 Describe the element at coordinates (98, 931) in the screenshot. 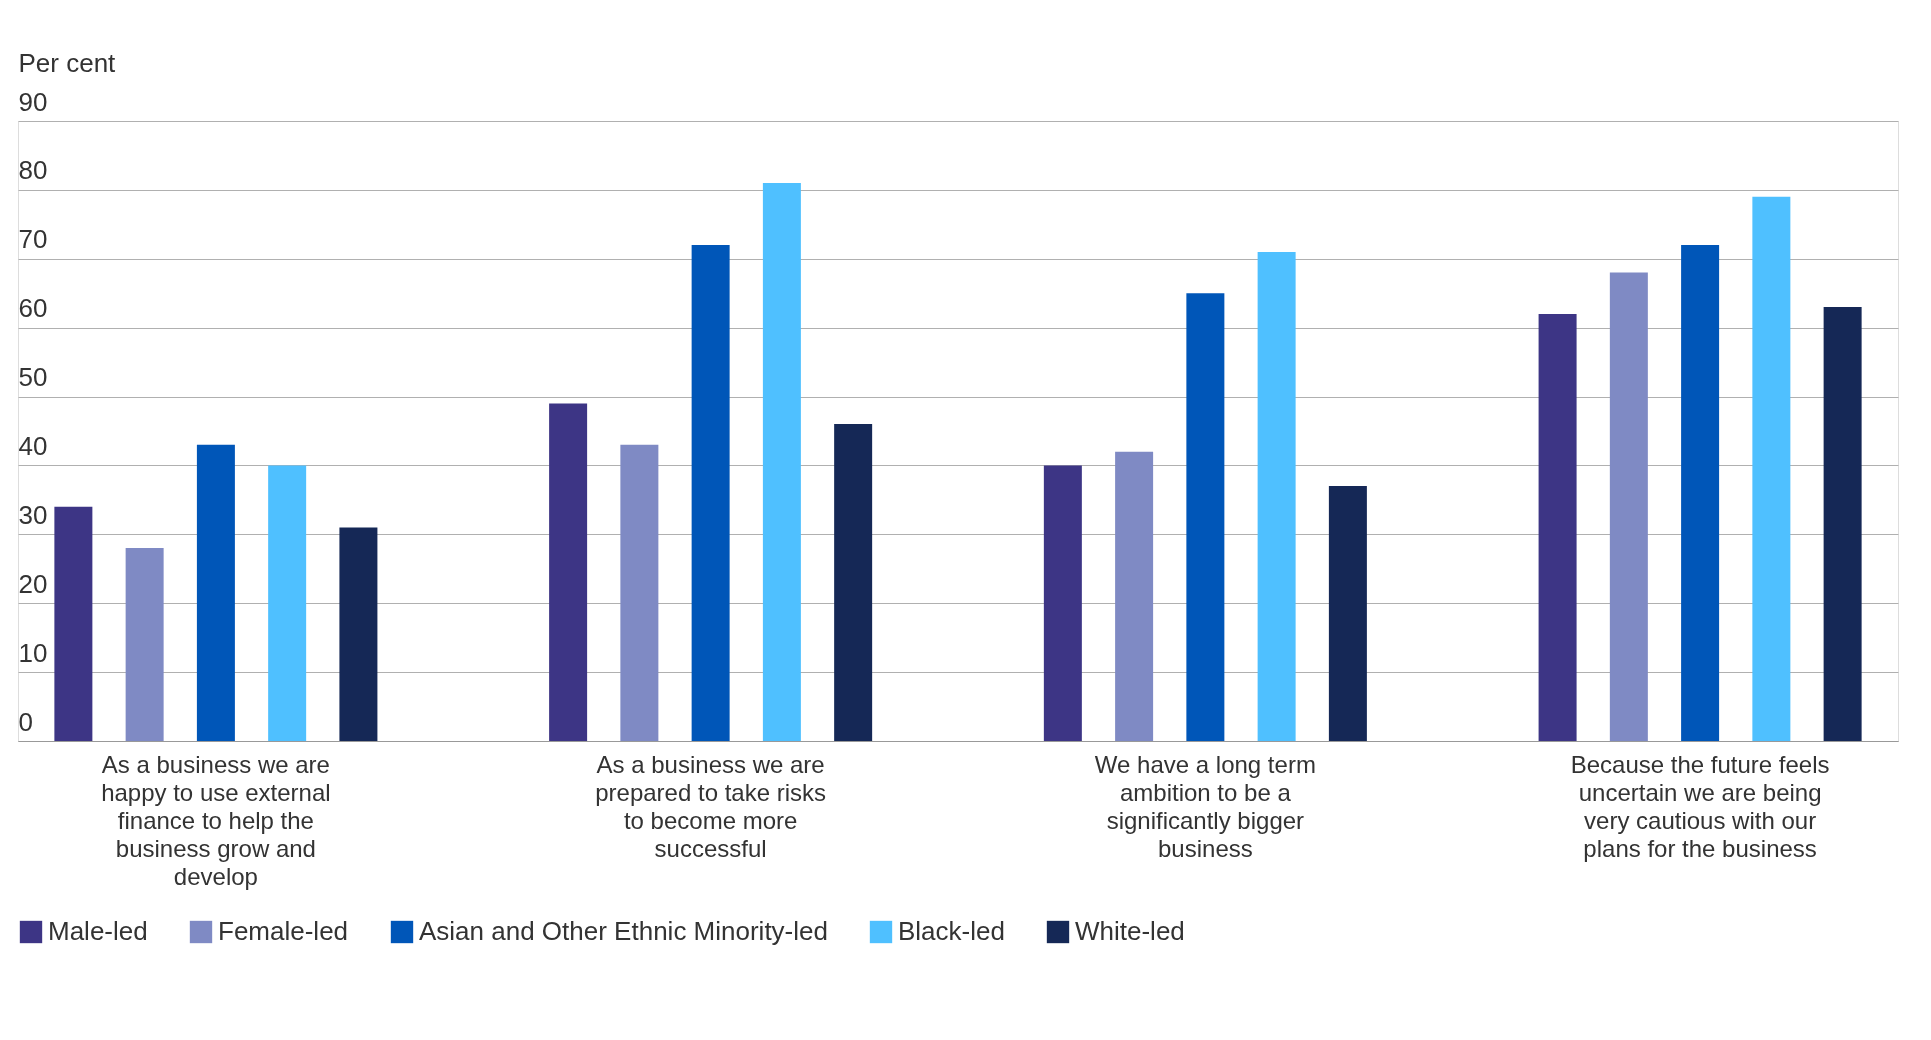

I see `legend-label: Male-led` at that location.